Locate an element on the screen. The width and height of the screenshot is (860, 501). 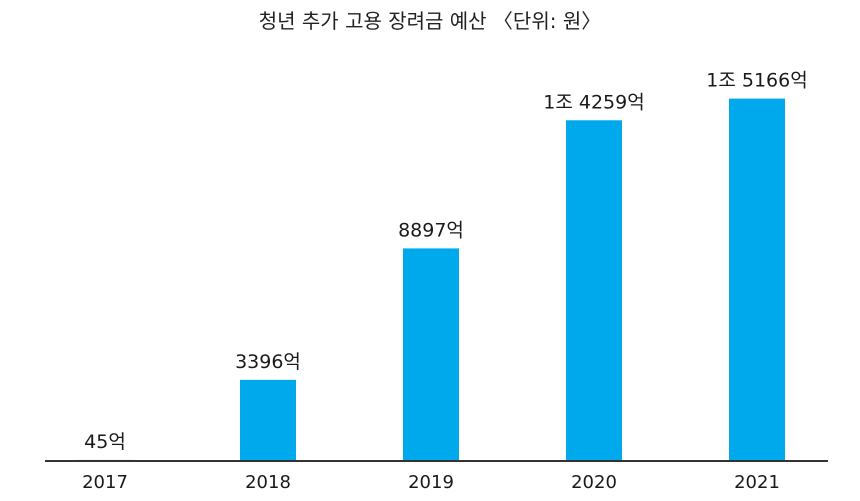
data-label-2017: 45억 is located at coordinates (105, 442).